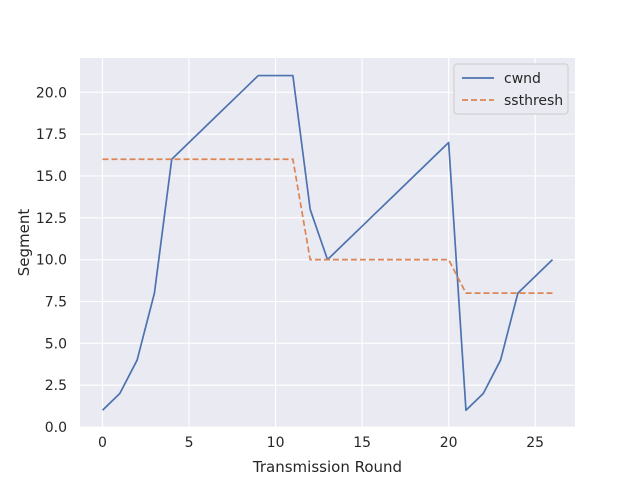 The image size is (640, 480). What do you see at coordinates (56, 386) in the screenshot?
I see `y-tick-label: 2.5` at bounding box center [56, 386].